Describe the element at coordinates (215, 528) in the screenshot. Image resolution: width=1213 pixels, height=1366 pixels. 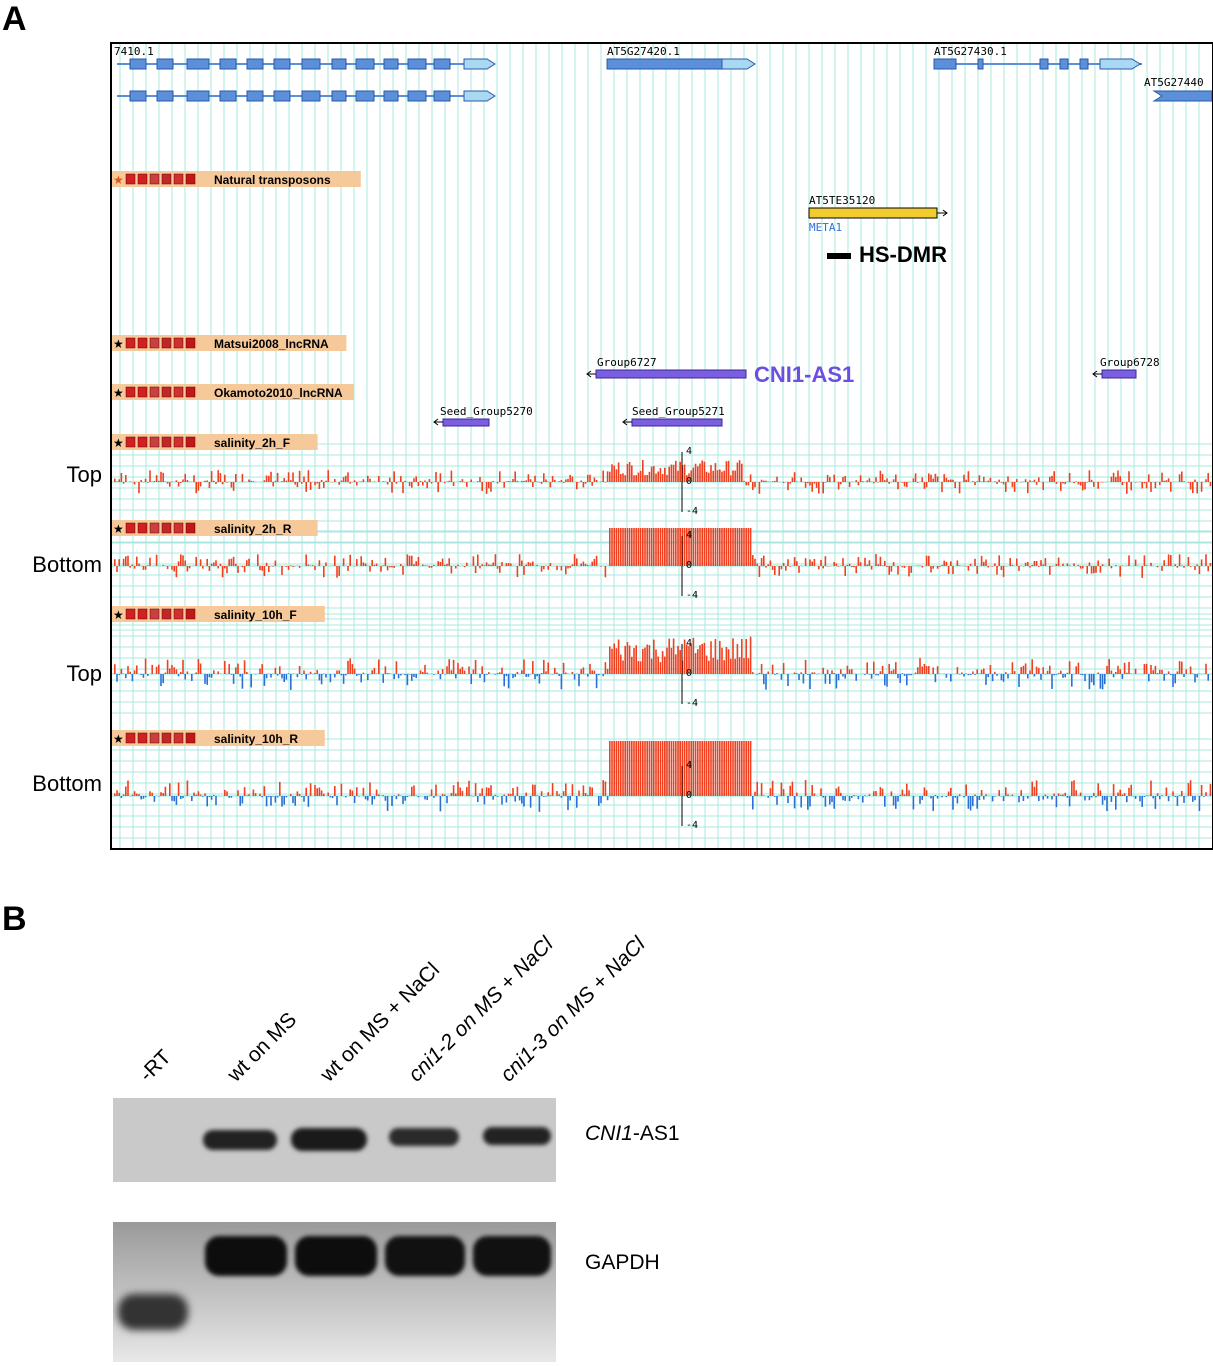
I see `track-label-4: ★ salinity_2h_R` at that location.